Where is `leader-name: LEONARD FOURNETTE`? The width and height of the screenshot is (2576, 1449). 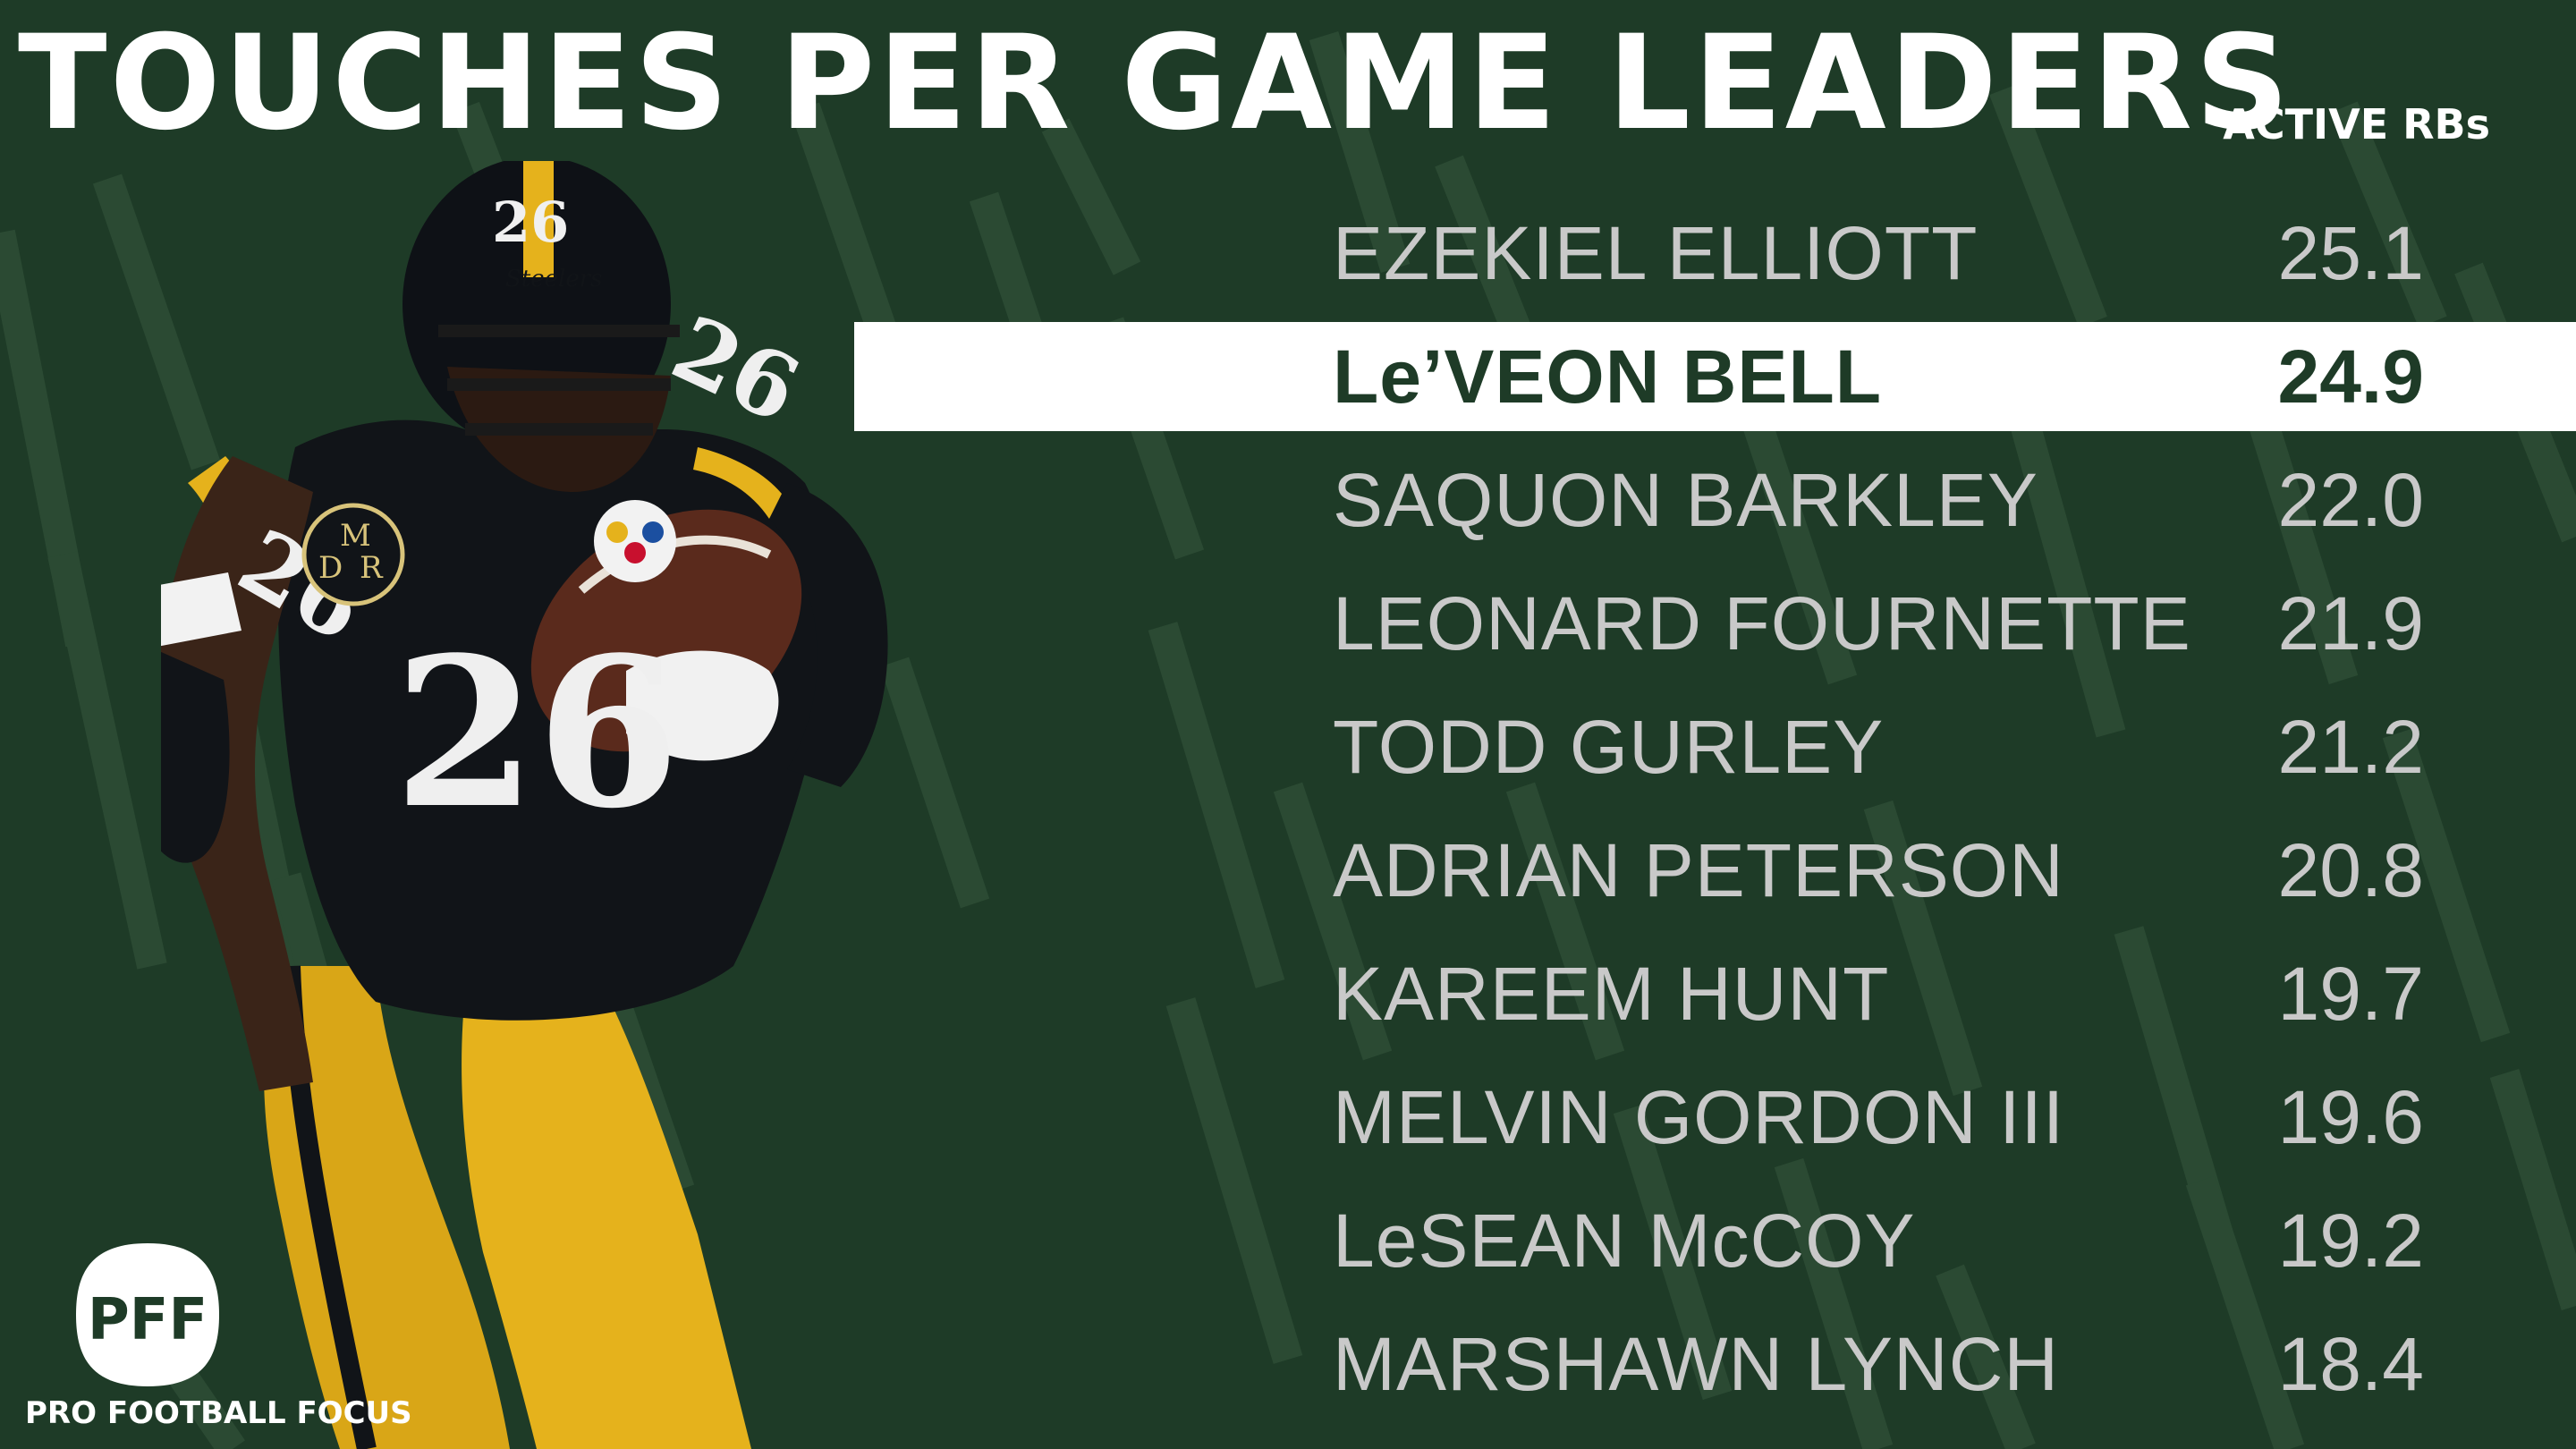
leader-name: LEONARD FOURNETTE is located at coordinates (1762, 623).